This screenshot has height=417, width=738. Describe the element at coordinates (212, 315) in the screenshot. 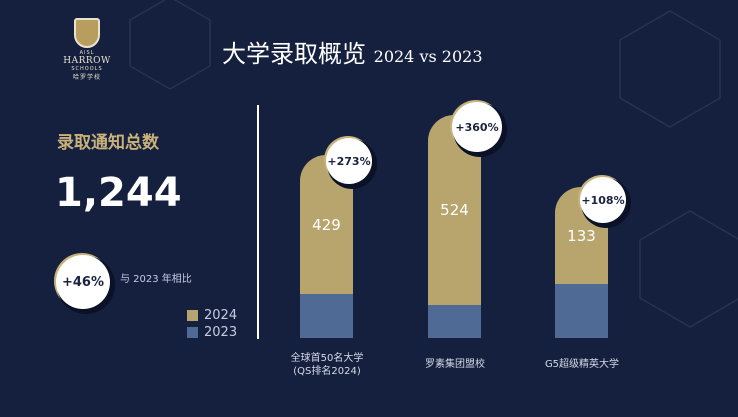

I see `legend-2024: 2024` at that location.